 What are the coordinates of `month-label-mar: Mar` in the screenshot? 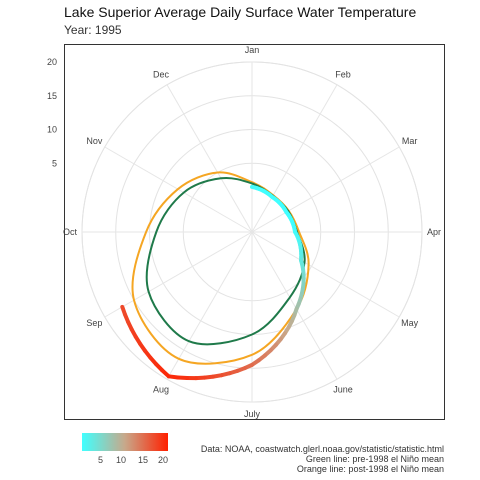 It's located at (410, 141).